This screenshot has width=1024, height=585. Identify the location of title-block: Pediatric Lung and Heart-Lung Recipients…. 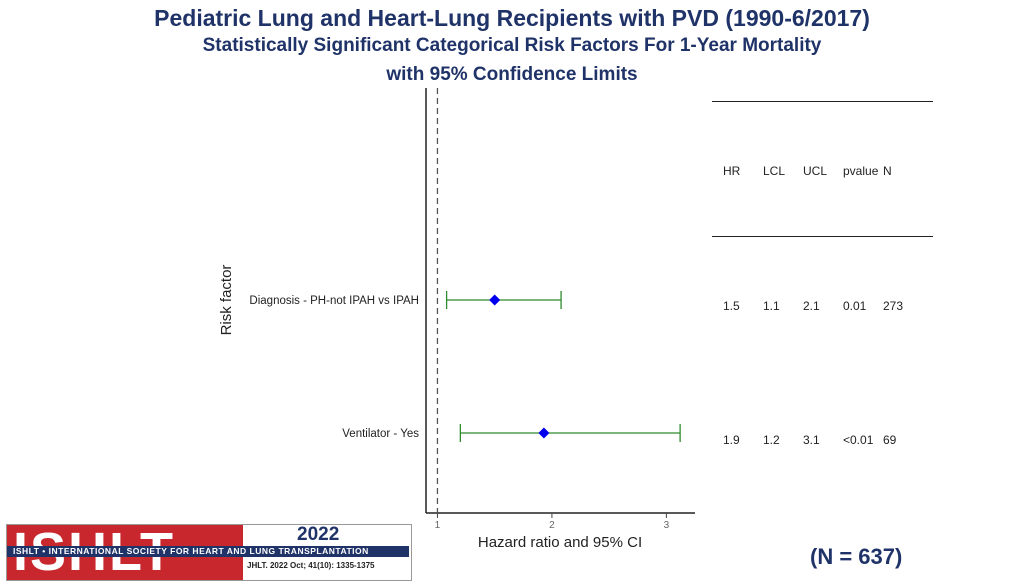
(512, 45).